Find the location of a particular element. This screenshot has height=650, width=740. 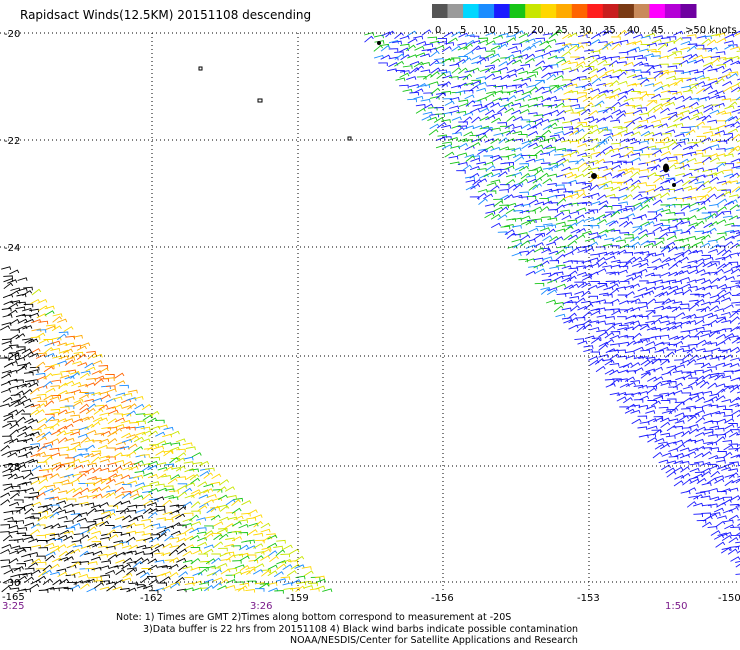

lat-label: -26 is located at coordinates (12, 357).